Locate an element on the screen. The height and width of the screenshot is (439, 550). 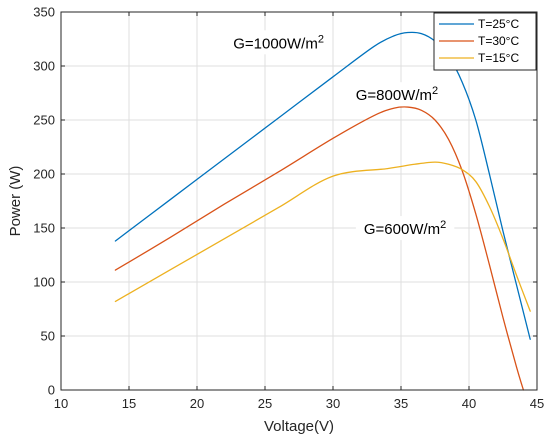
x-tick-label: 15 is located at coordinates (129, 403).